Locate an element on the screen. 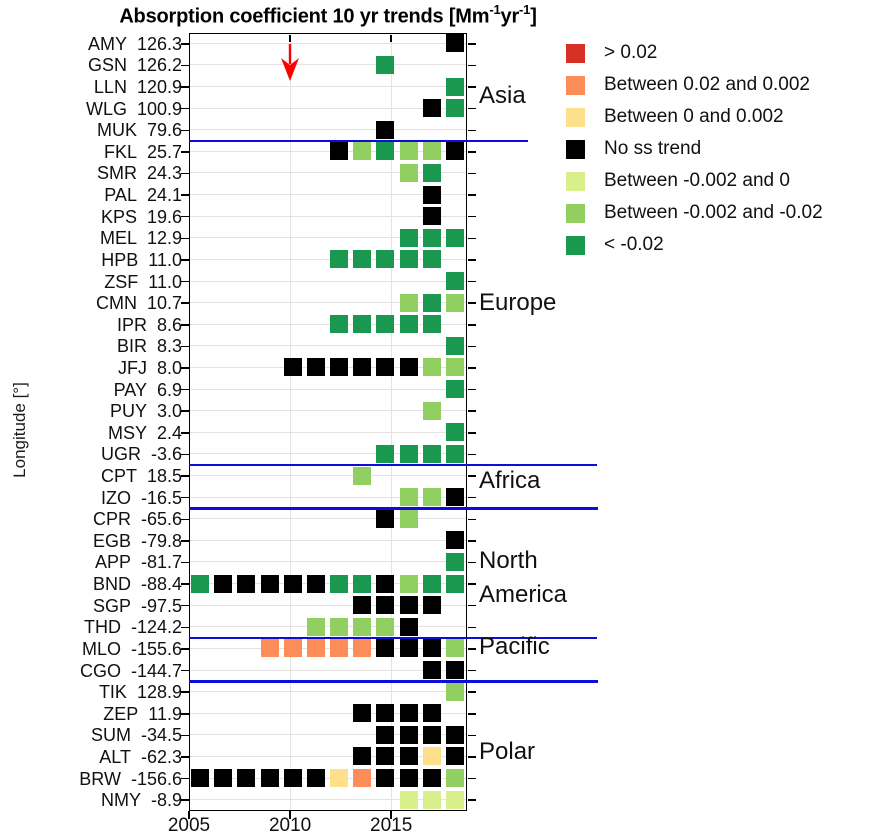 This screenshot has height=834, width=877. legend-label: No ss trend is located at coordinates (653, 148).